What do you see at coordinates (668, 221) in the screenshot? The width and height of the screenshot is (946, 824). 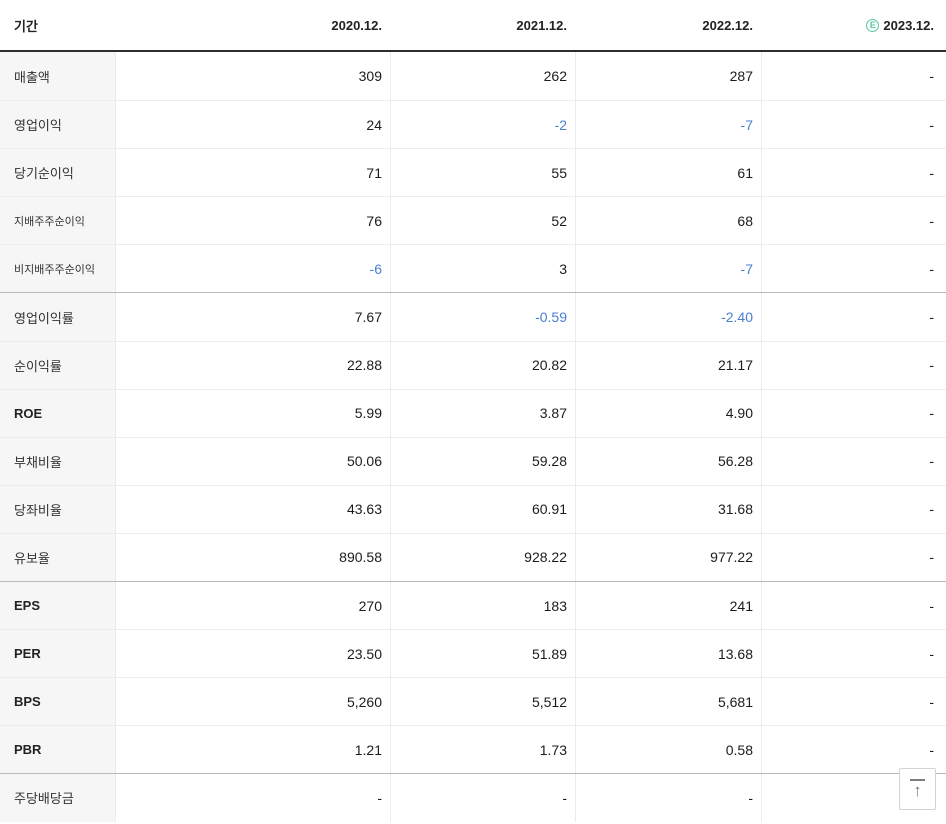 I see `cell-value: 68` at bounding box center [668, 221].